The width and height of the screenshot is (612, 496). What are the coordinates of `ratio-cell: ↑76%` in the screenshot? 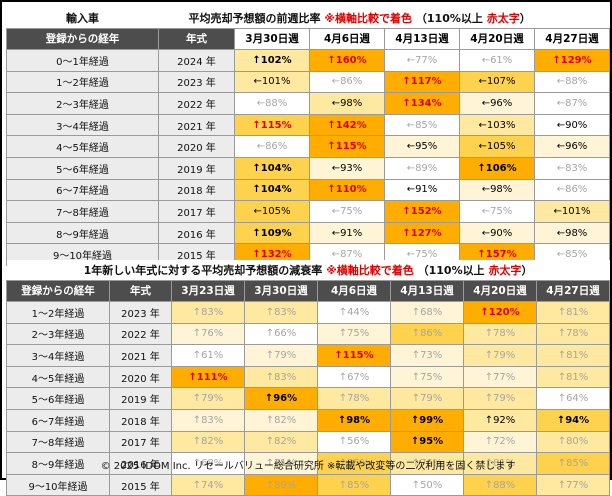 It's located at (427, 463).